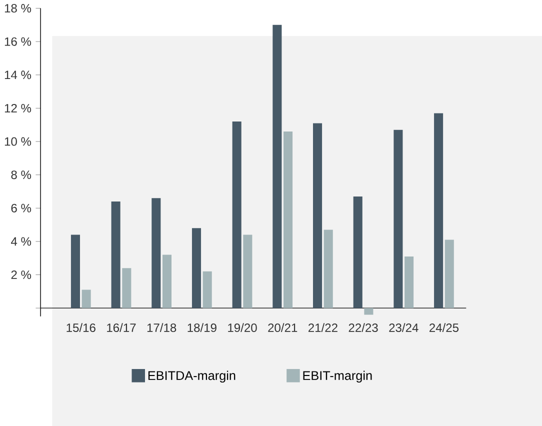  What do you see at coordinates (21, 274) in the screenshot?
I see `y-tick-label: 2 %` at bounding box center [21, 274].